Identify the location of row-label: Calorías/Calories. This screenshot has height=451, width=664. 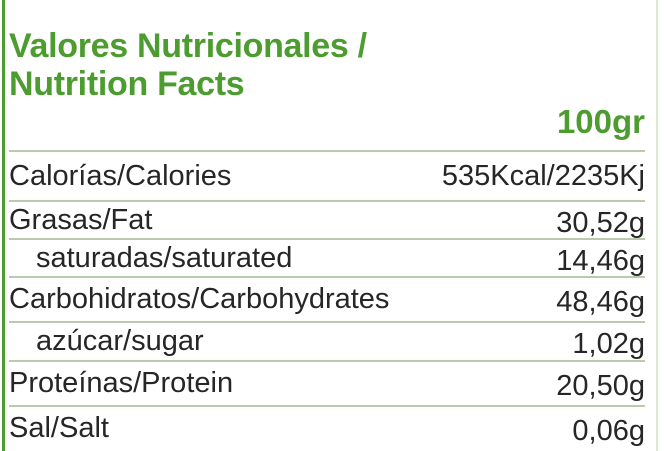
(120, 175).